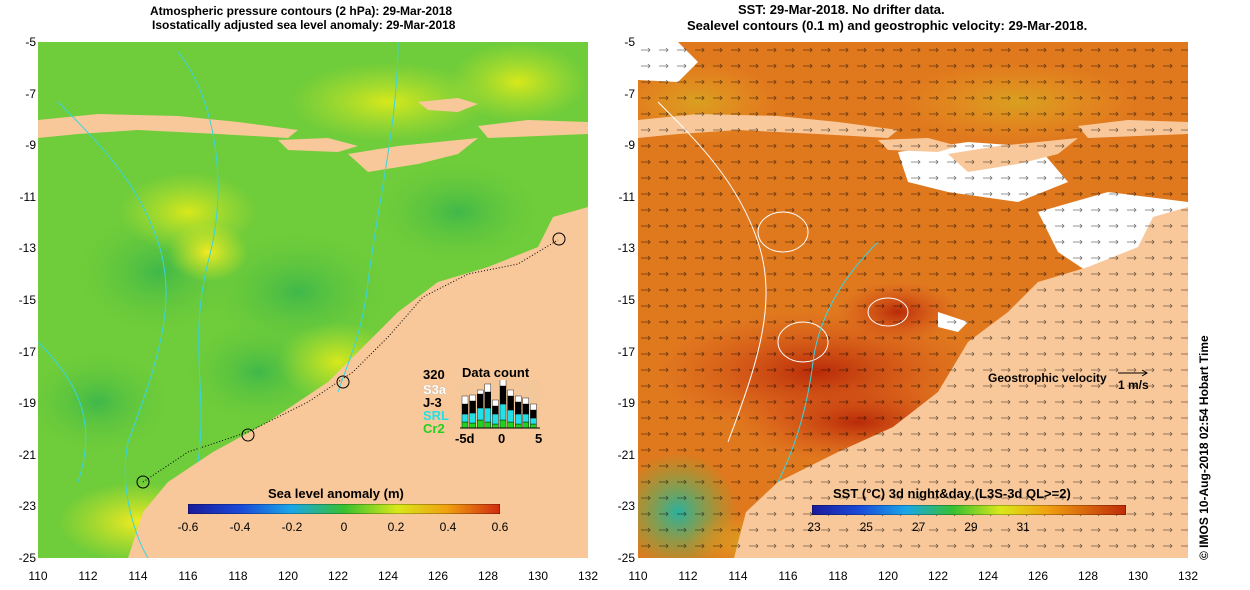 The image size is (1250, 590). Describe the element at coordinates (434, 374) in the screenshot. I see `data-count-max: 320` at that location.